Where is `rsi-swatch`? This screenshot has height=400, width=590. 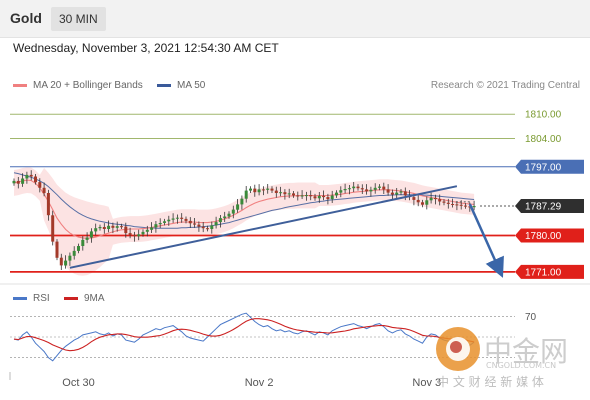
rsi-swatch is located at coordinates (20, 298).